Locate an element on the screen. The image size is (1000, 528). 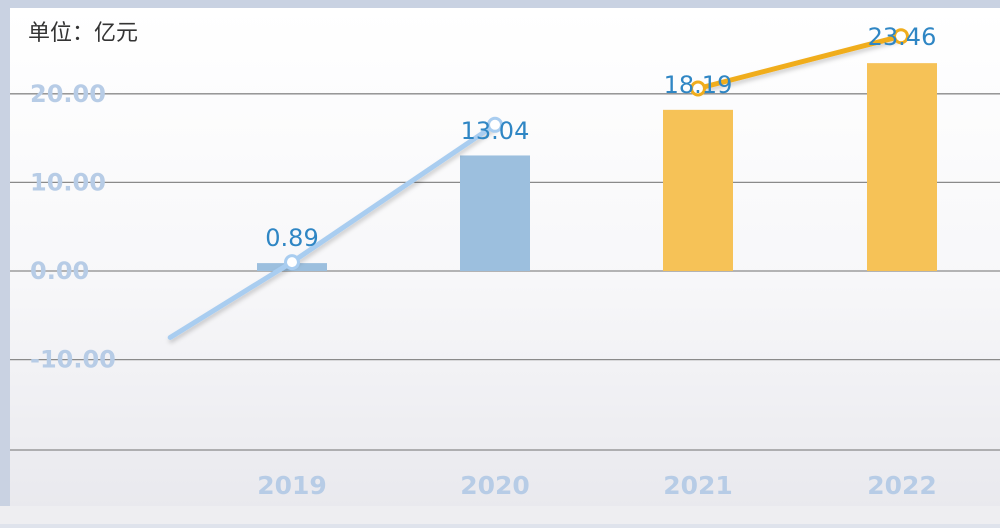
left-border-strip is located at coordinates (5, 262).